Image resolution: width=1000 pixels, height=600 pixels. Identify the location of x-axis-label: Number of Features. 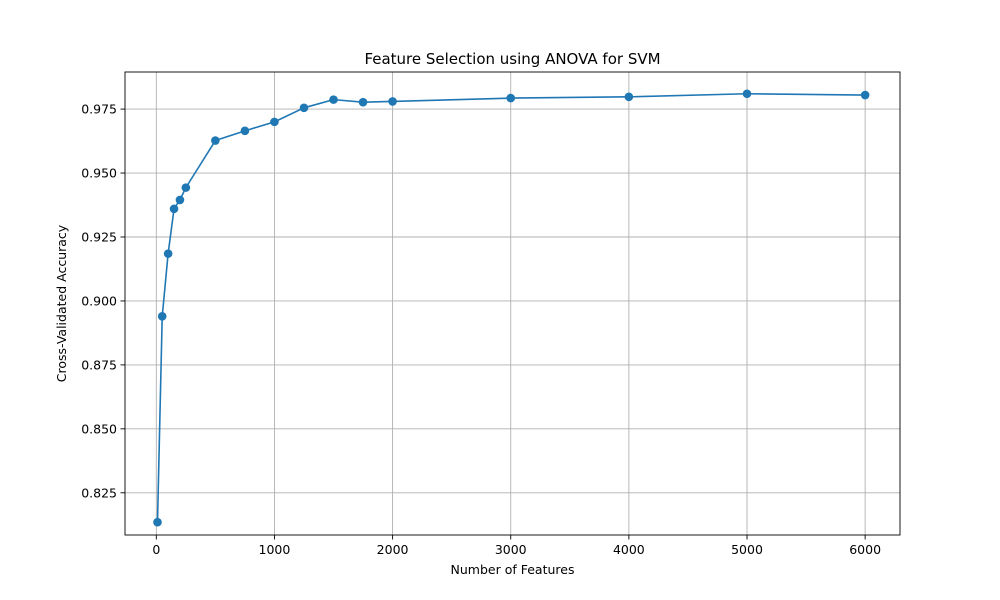
(513, 569).